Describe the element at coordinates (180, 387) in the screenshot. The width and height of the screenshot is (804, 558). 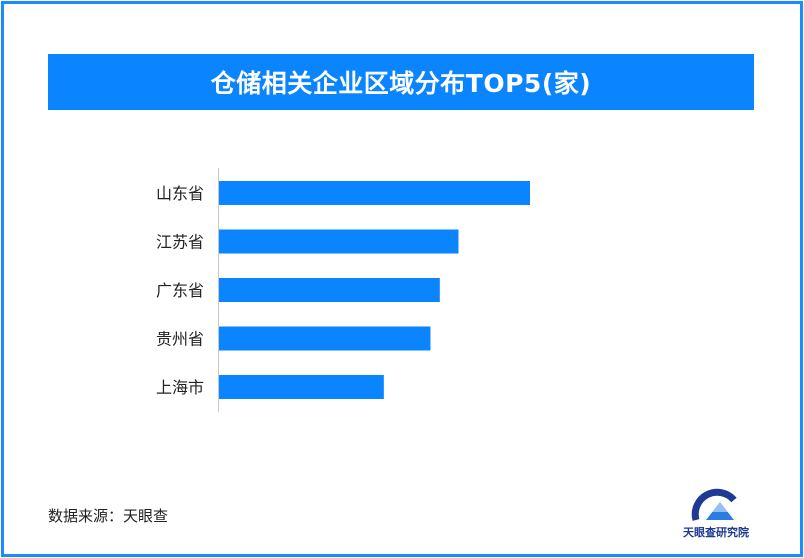
I see `category-label-5: 上海市` at that location.